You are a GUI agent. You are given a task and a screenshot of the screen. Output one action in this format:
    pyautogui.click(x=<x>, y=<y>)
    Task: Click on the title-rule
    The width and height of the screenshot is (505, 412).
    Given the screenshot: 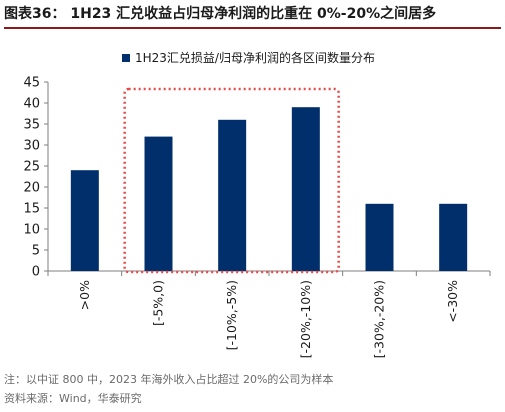 What is the action you would take?
    pyautogui.click(x=252, y=28)
    